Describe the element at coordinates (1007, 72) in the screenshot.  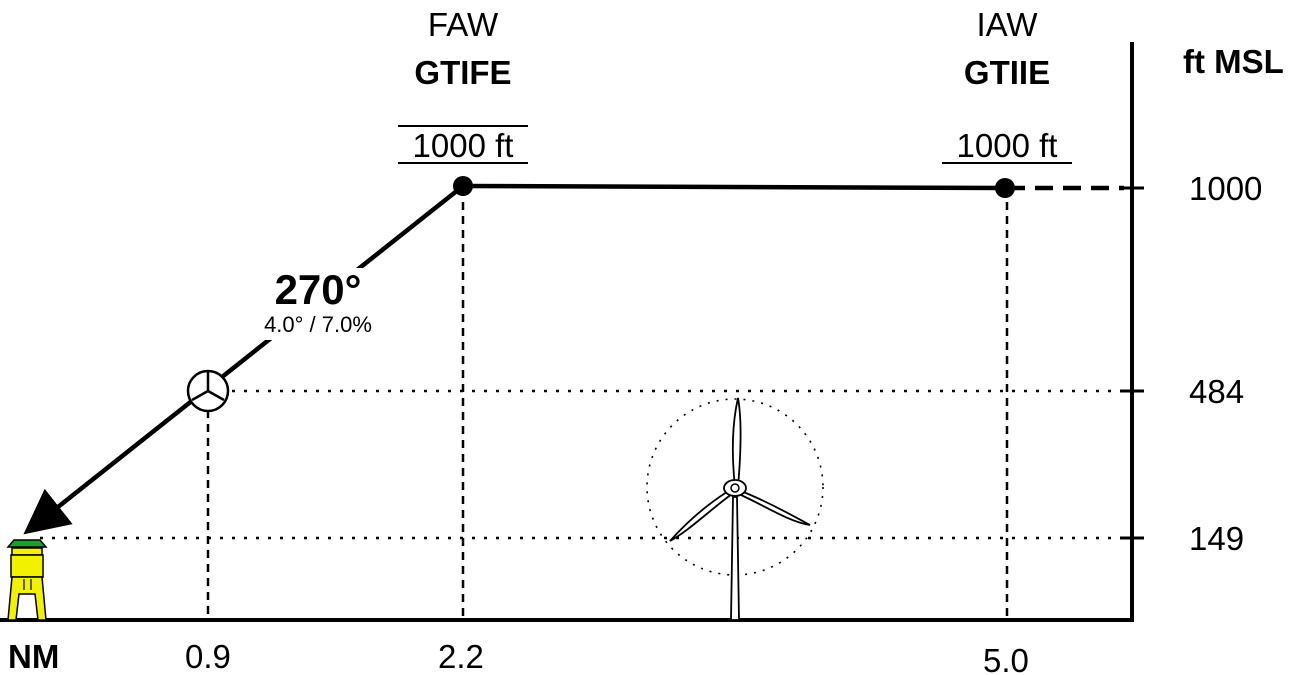
I see `iaw-name-label: GTIIE` at that location.